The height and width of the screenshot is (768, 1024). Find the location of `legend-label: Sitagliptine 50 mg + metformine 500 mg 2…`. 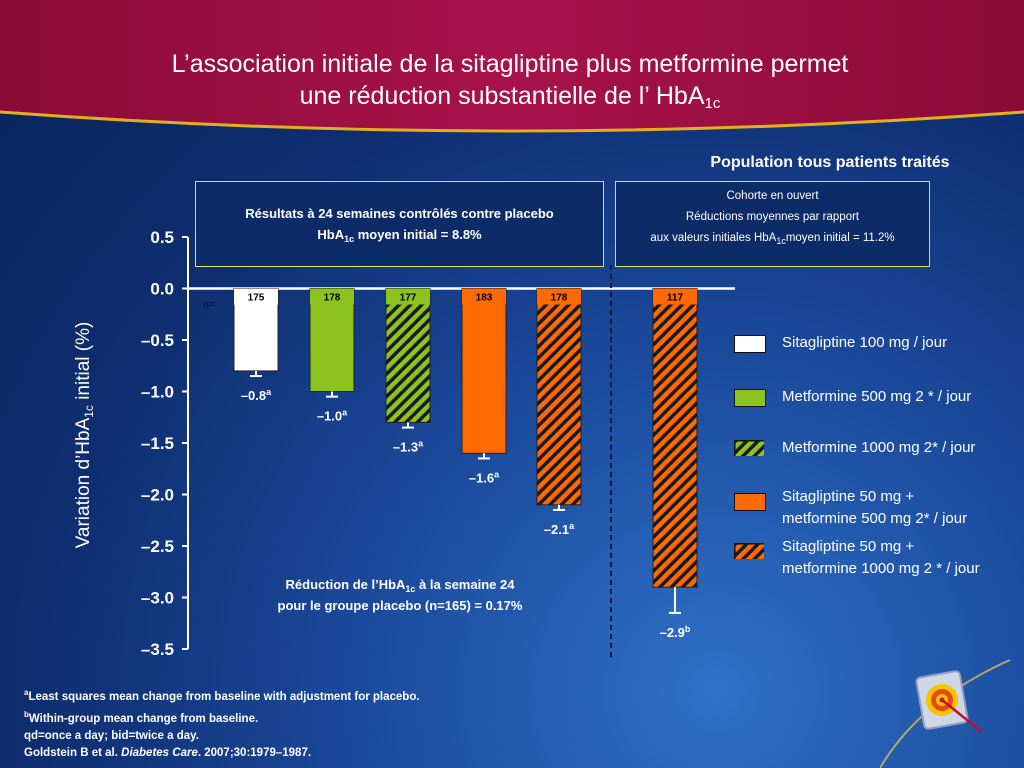

legend-label: Sitagliptine 50 mg + metformine 500 mg 2… is located at coordinates (875, 507).